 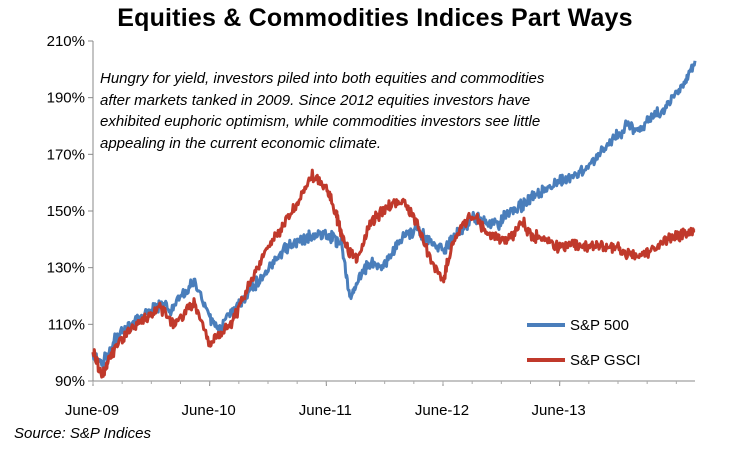 What do you see at coordinates (605, 360) in the screenshot?
I see `legend-label: S&P GSCI` at bounding box center [605, 360].